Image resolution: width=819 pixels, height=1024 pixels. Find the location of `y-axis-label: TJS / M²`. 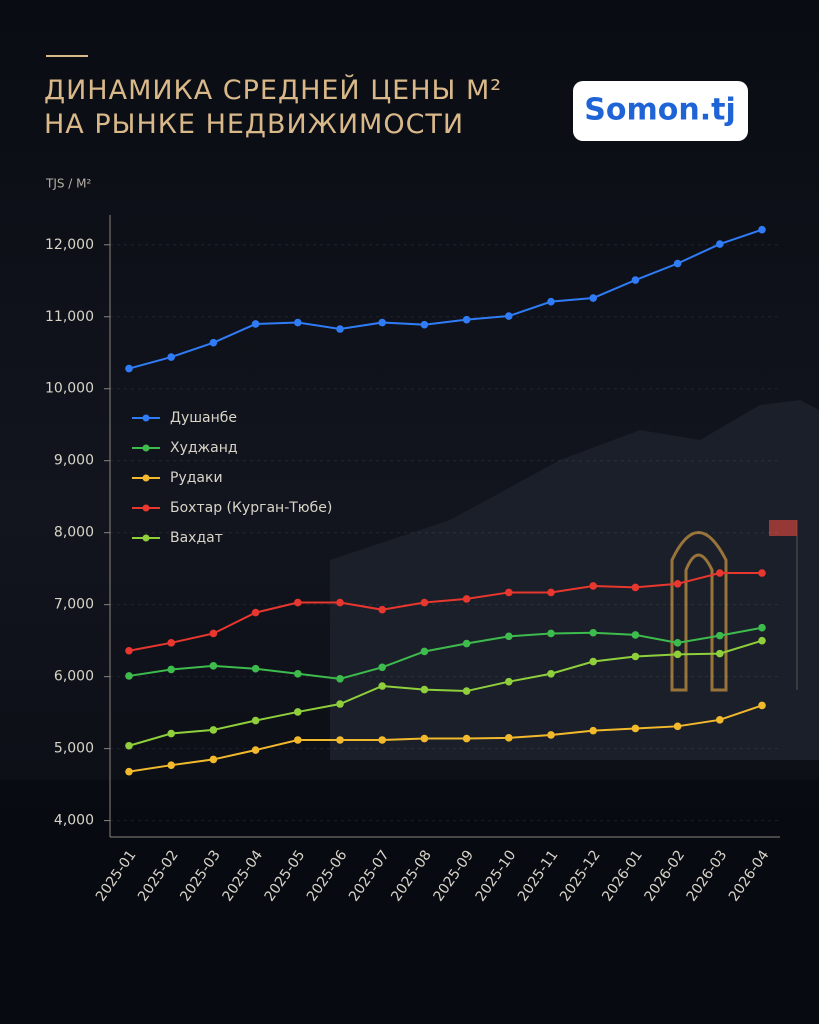

y-axis-label: TJS / M² is located at coordinates (68, 184).